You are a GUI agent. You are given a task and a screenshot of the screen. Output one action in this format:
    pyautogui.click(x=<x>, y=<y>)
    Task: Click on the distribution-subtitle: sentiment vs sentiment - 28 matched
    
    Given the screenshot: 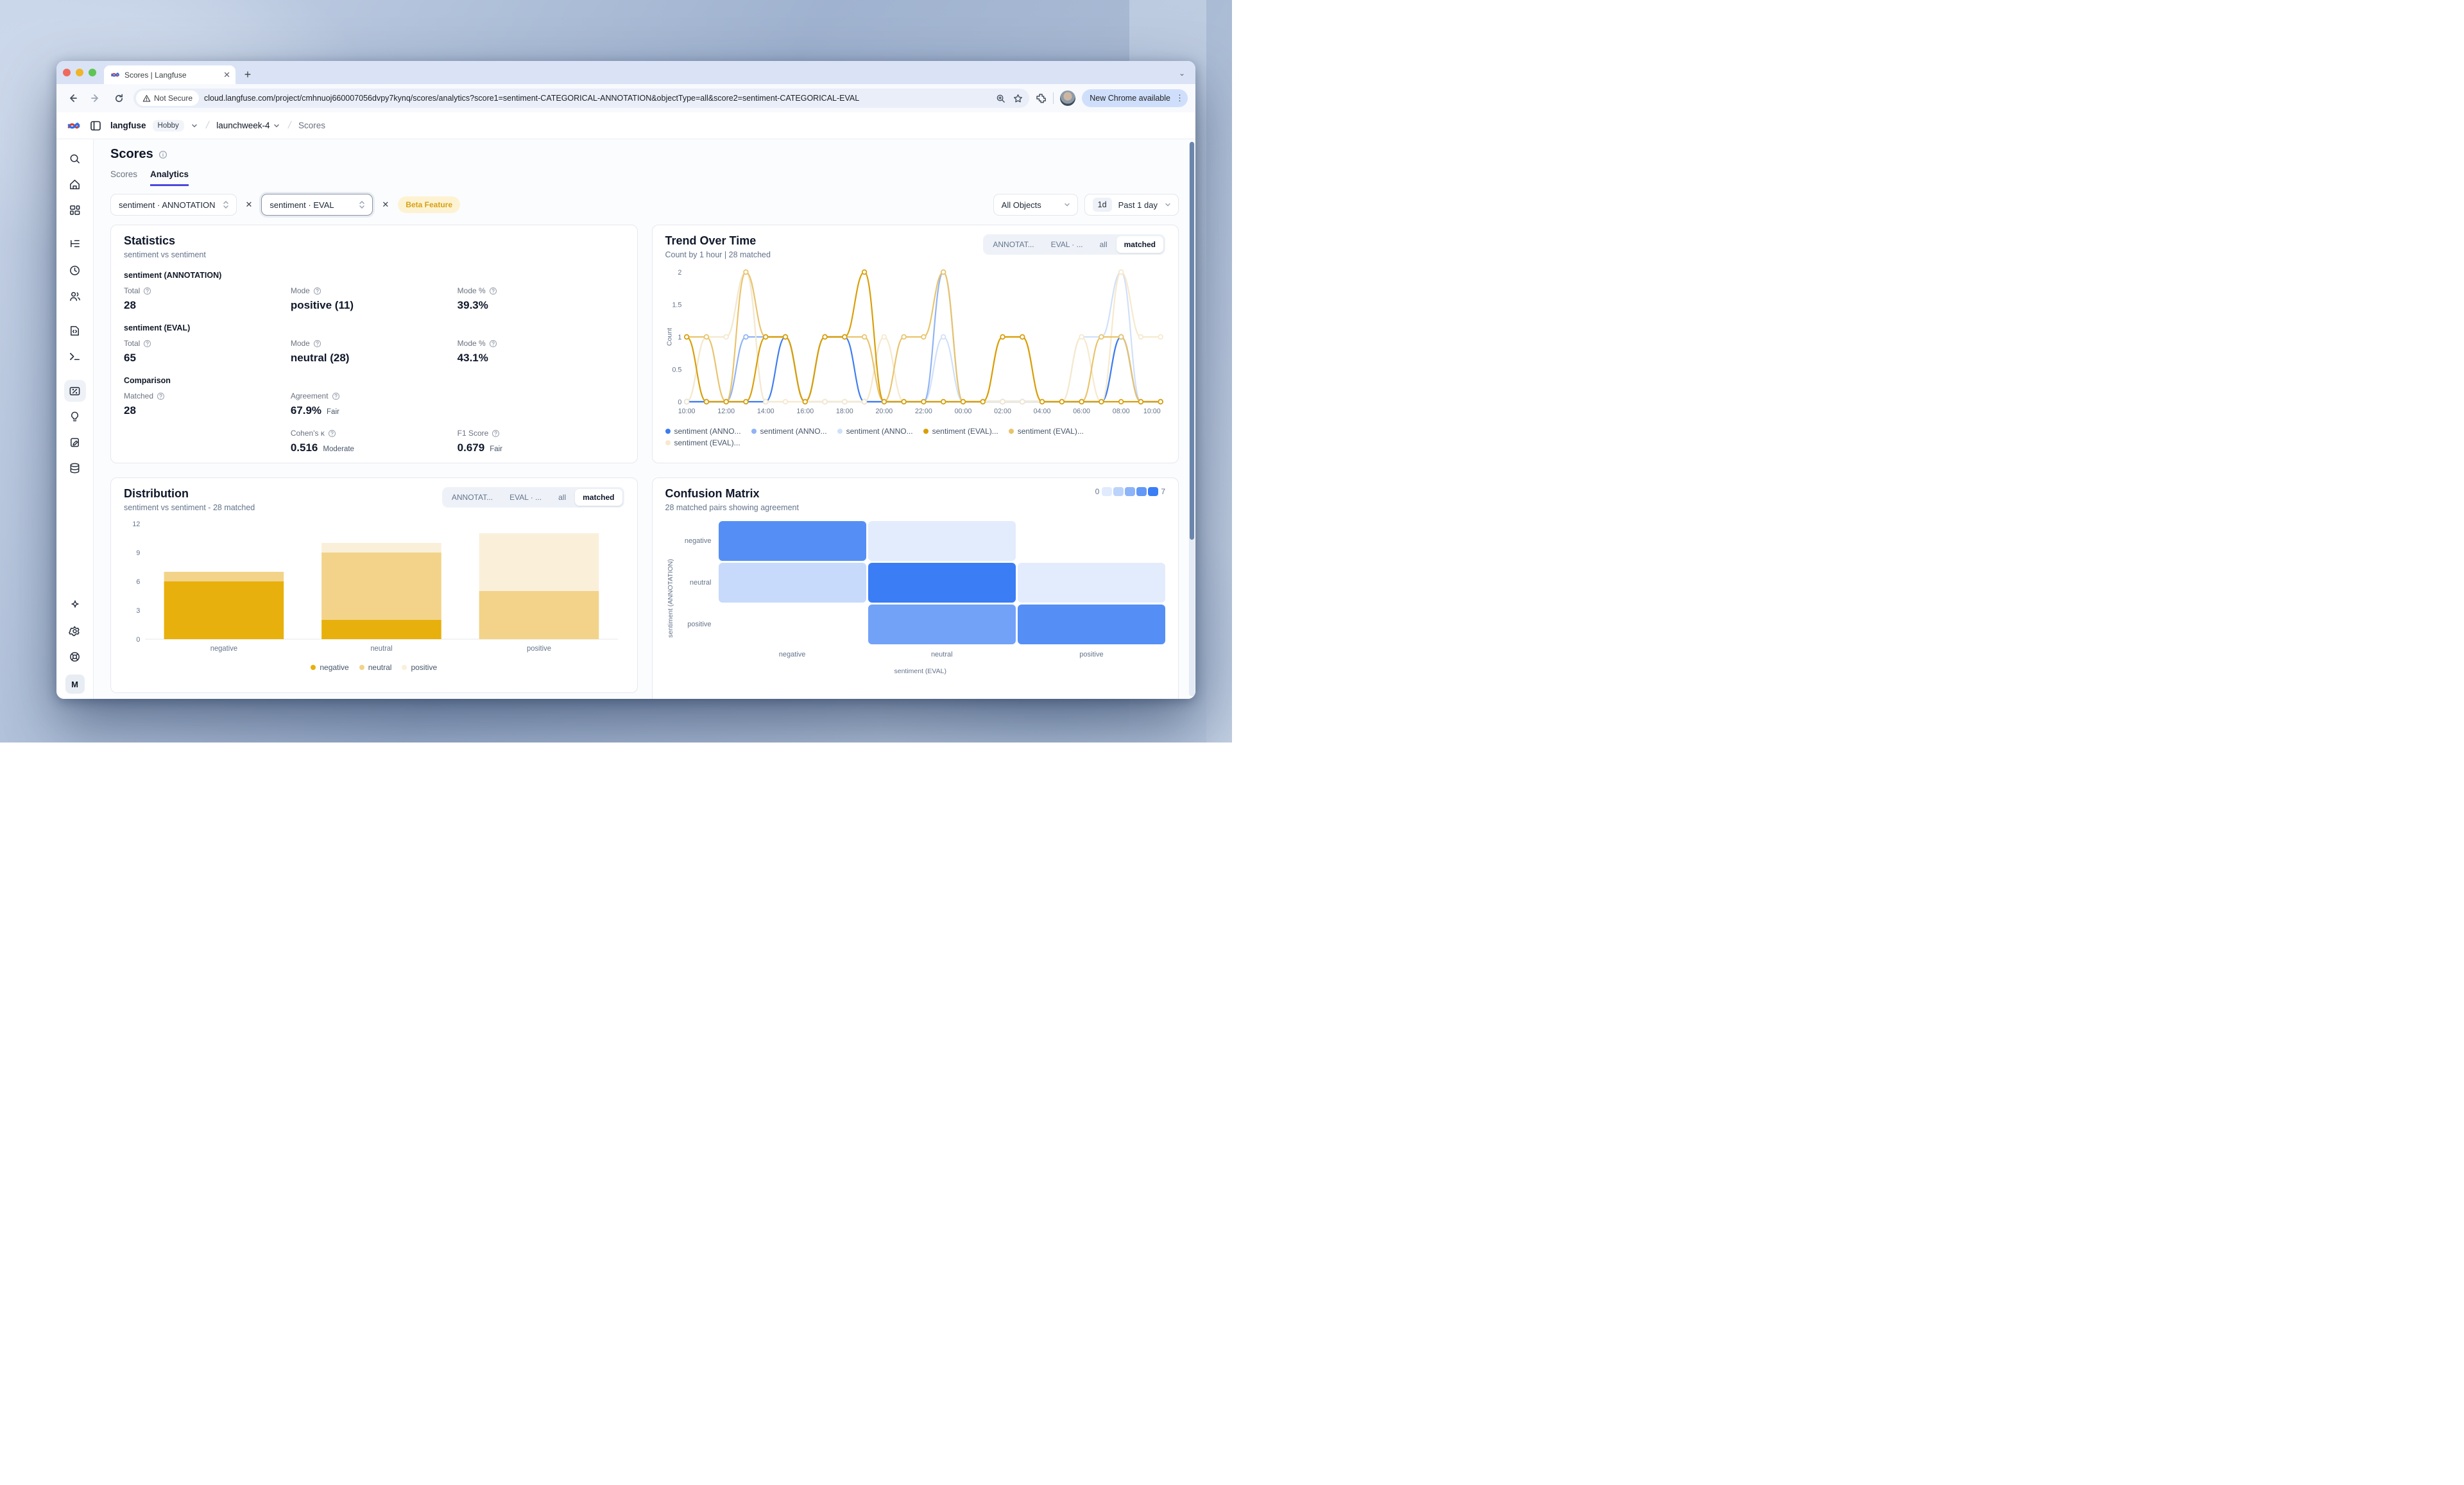 What is the action you would take?
    pyautogui.click(x=190, y=507)
    